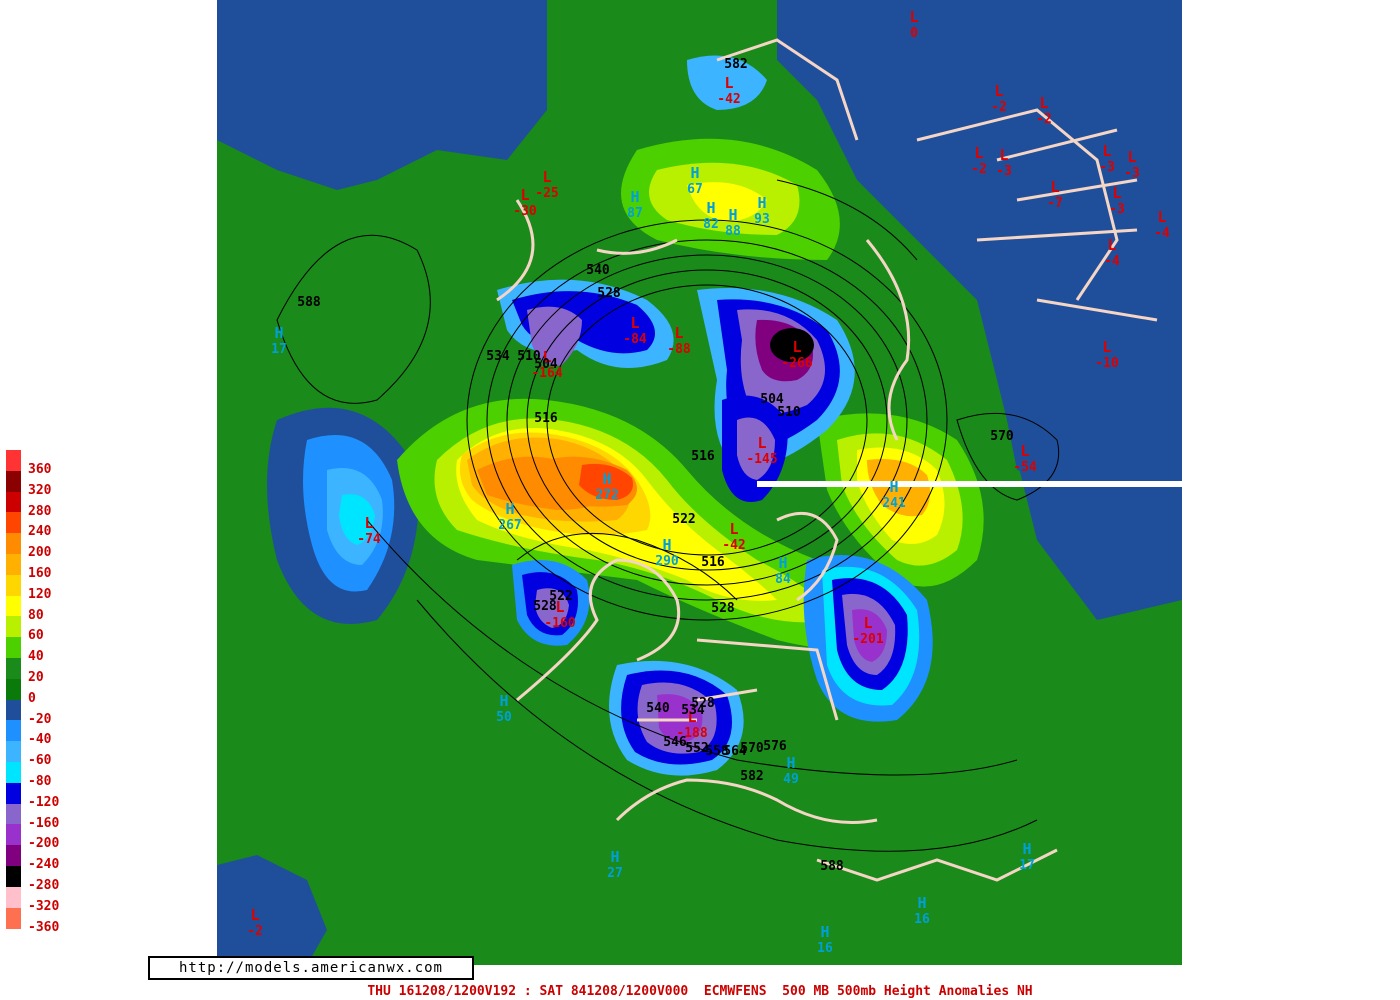 Image resolution: width=1400 pixels, height=1000 pixels. Describe the element at coordinates (1004, 171) in the screenshot. I see `system-anomaly-value: -3` at that location.